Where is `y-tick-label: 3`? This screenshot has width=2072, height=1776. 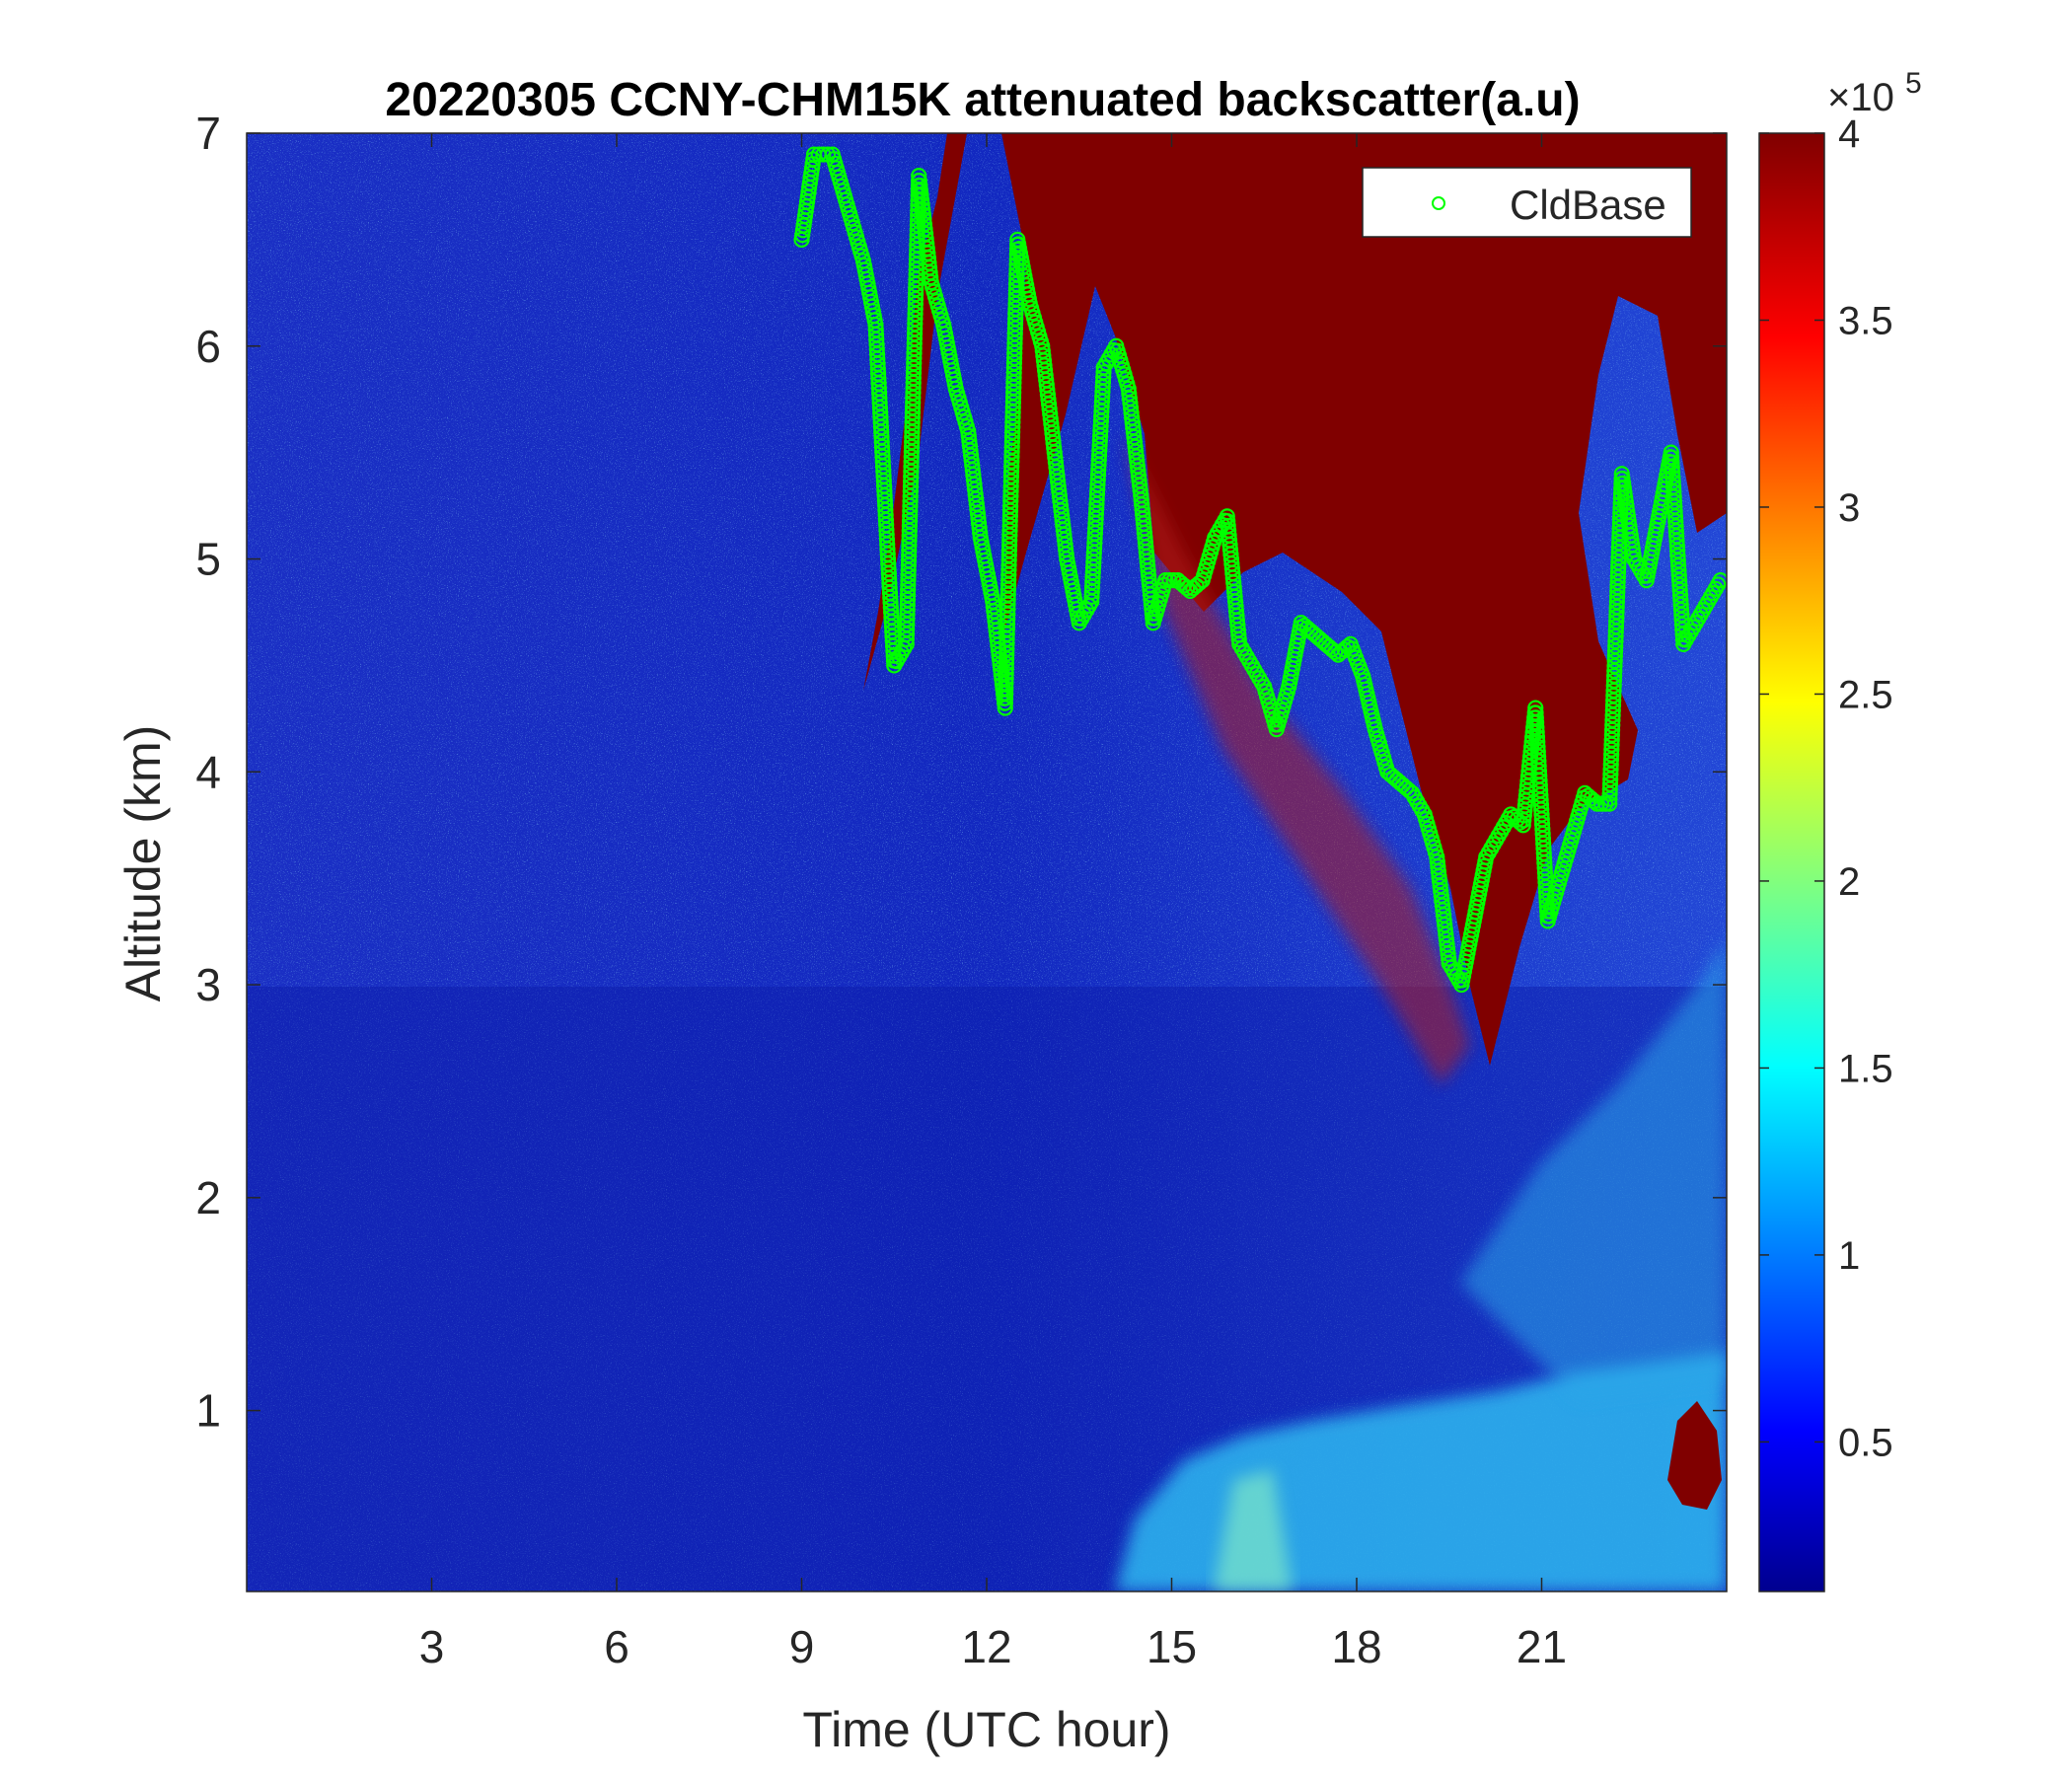
y-tick-label: 3 is located at coordinates (208, 985).